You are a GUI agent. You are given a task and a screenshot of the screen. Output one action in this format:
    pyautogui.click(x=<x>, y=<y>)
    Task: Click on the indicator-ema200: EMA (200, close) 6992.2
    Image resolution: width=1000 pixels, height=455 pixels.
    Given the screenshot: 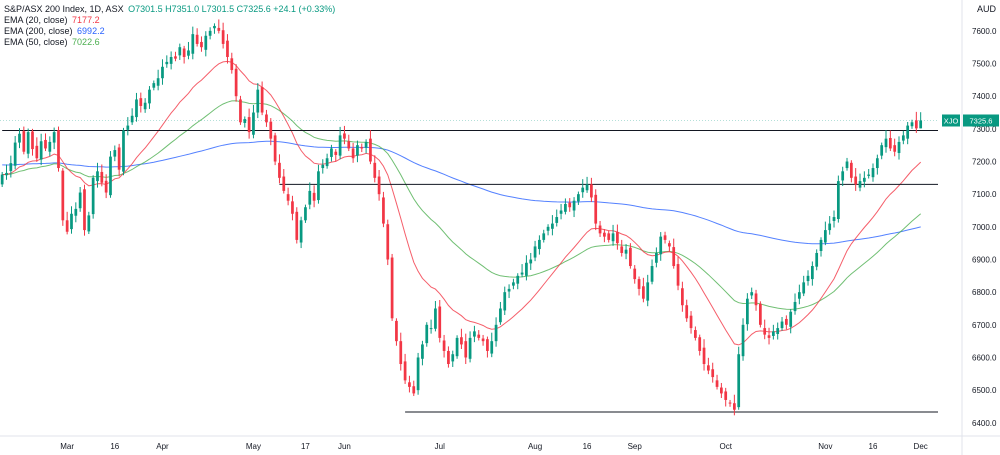 What is the action you would take?
    pyautogui.click(x=169, y=31)
    